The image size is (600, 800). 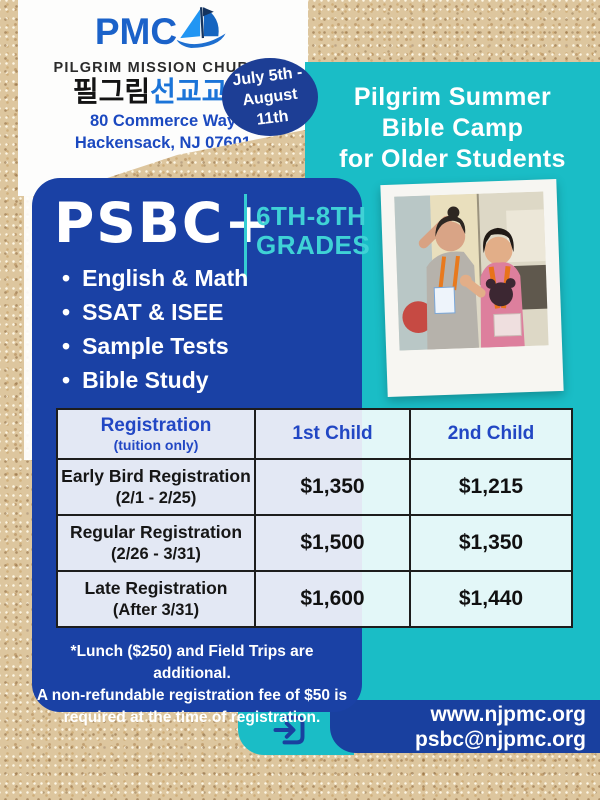 I want to click on header-second-child: 2nd Child, so click(x=491, y=434).